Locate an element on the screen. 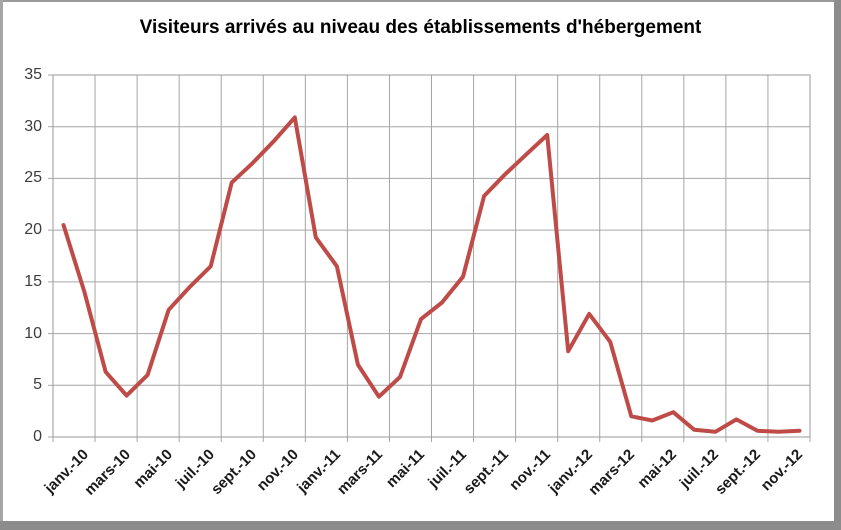  y-axis-label: 25 is located at coordinates (33, 178).